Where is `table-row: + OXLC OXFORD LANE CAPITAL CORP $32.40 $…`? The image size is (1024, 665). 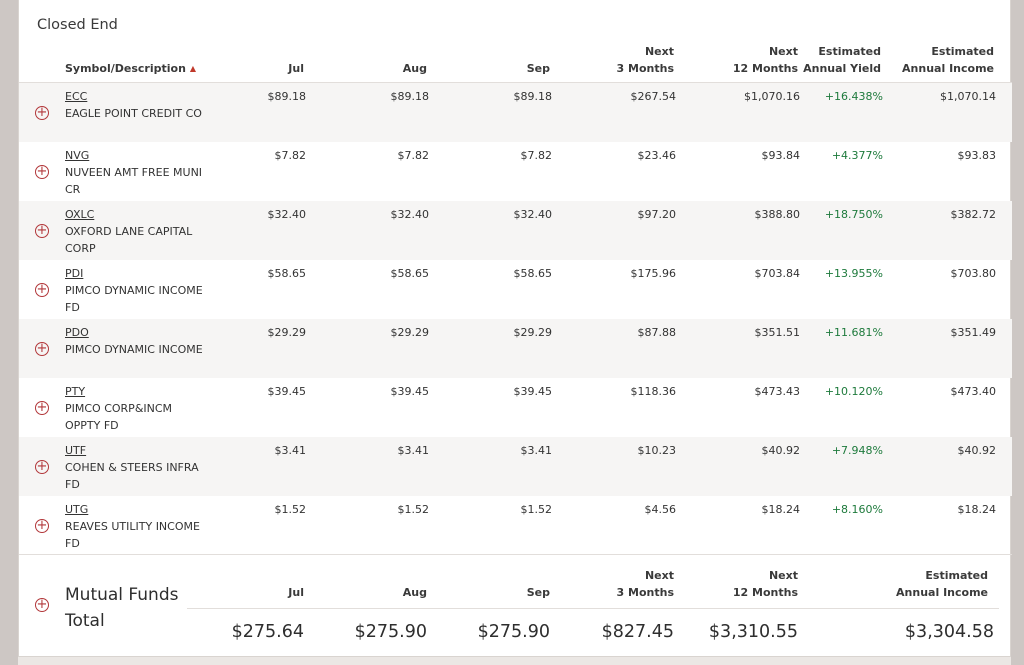 table-row: + OXLC OXFORD LANE CAPITAL CORP $32.40 $… is located at coordinates (515, 230).